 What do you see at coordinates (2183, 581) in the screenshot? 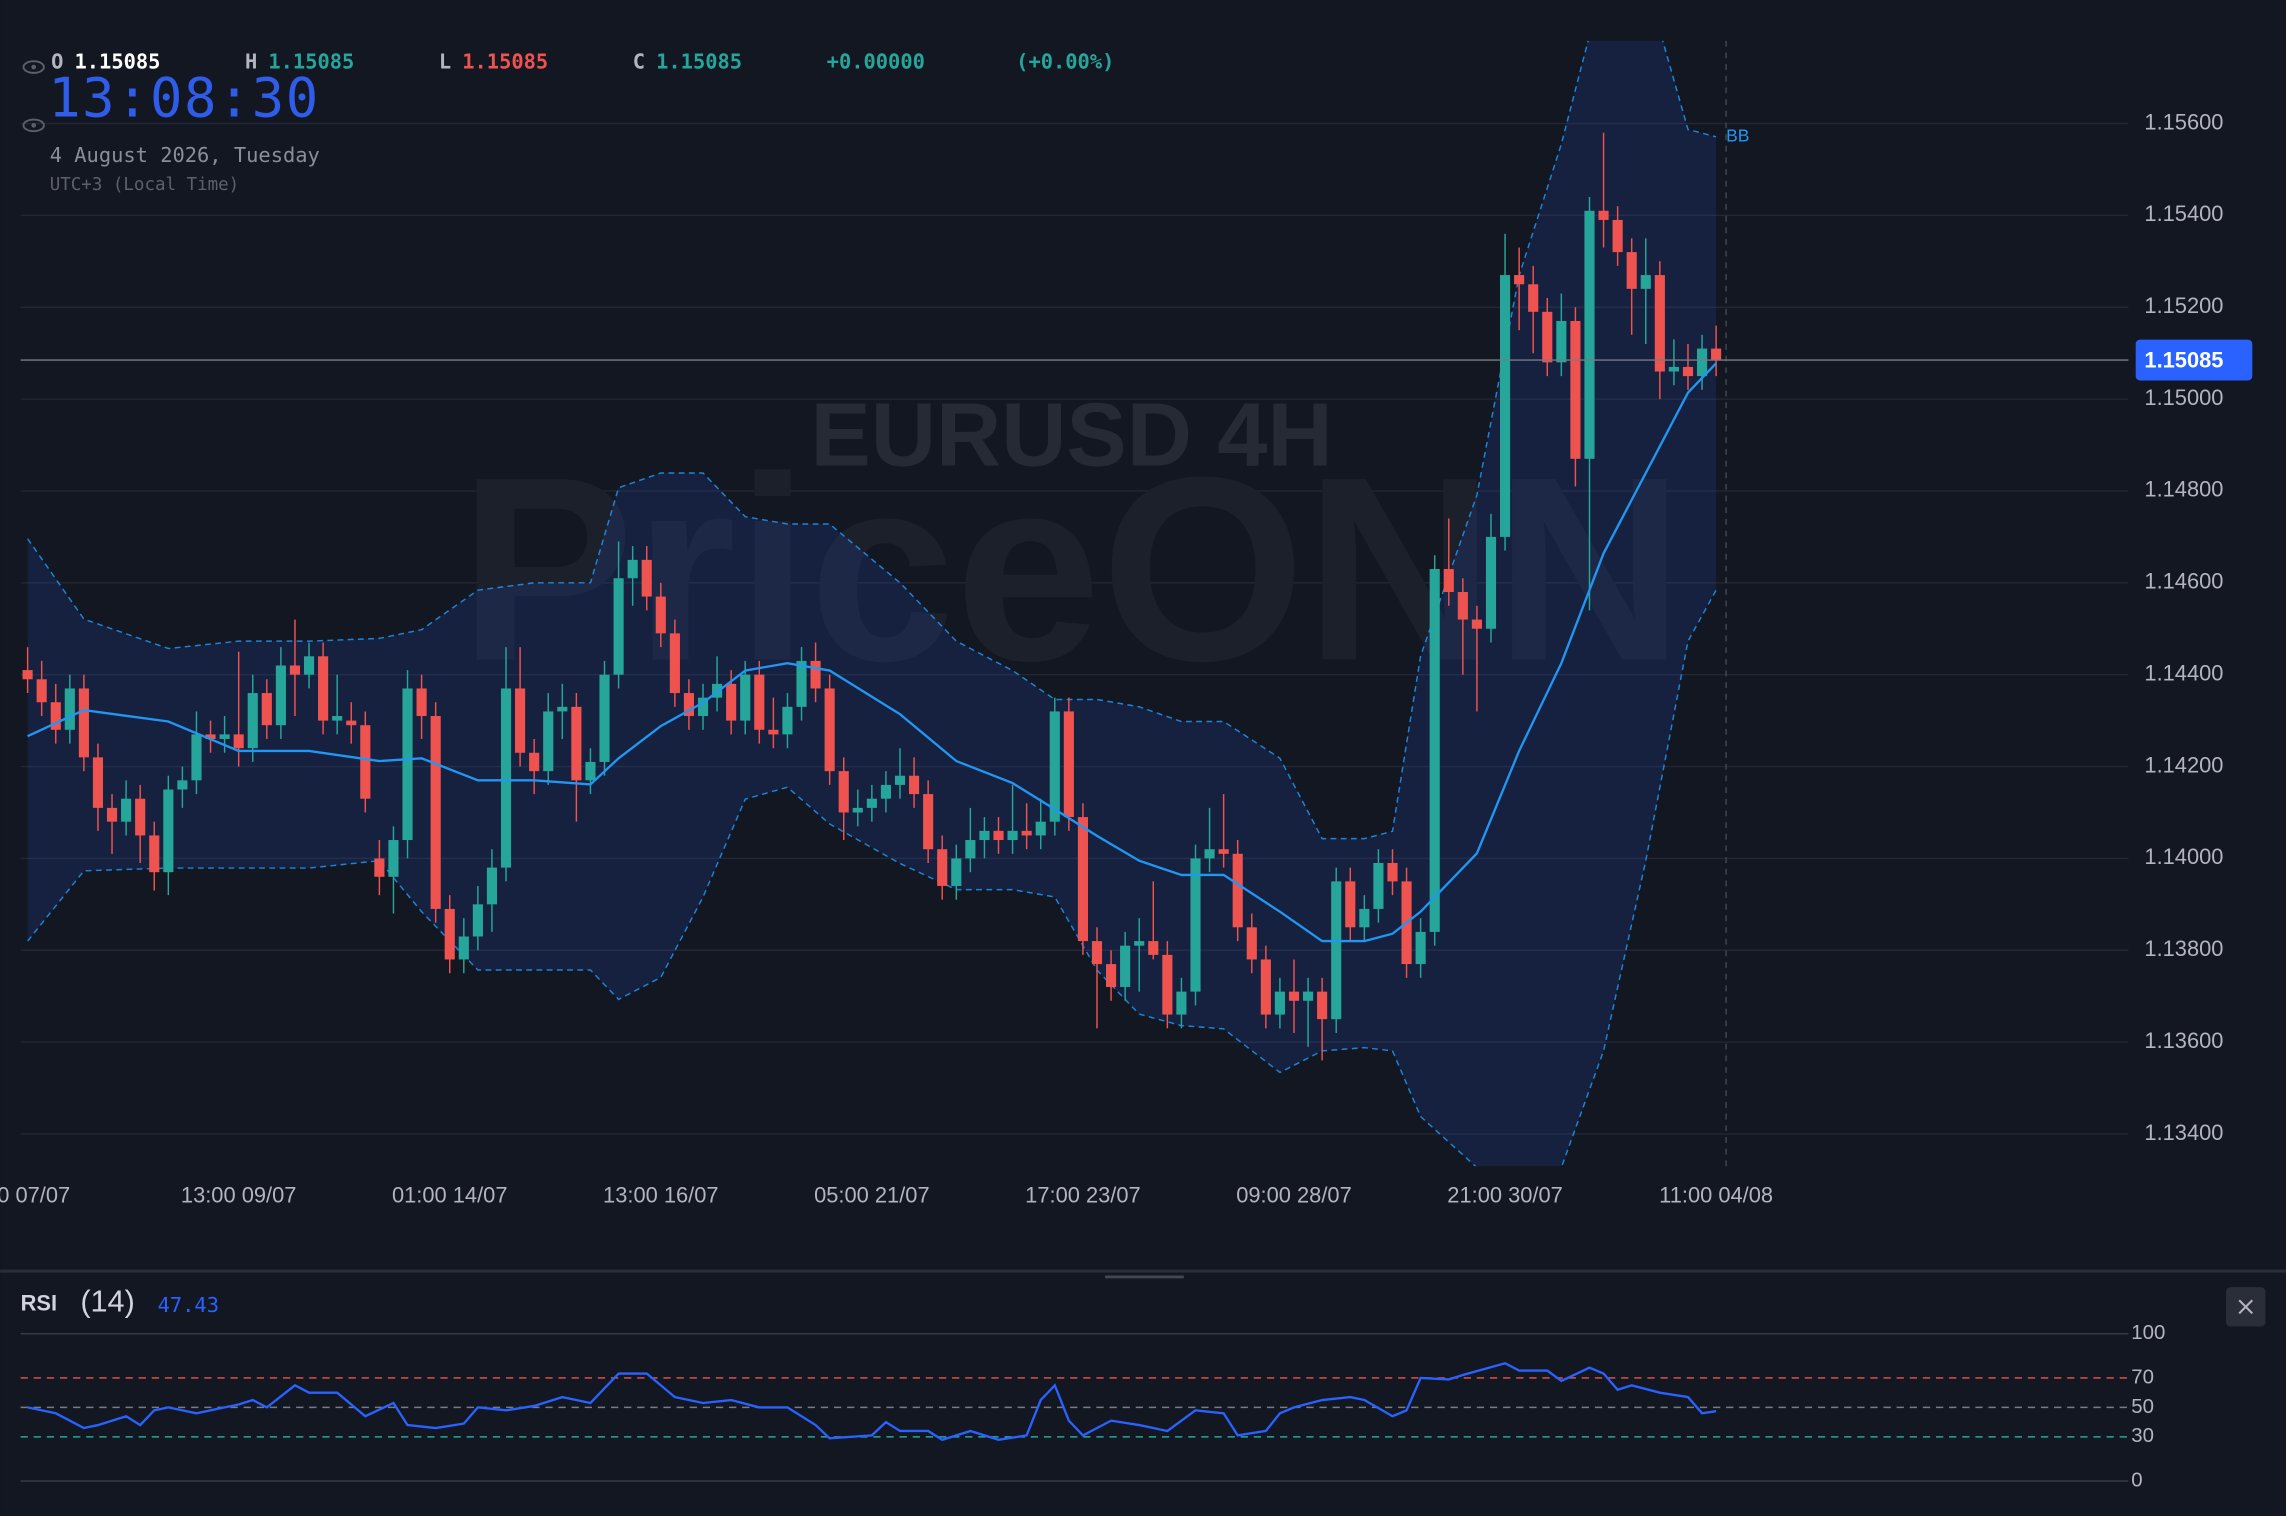
I see `y-tick-label: 1.14600` at bounding box center [2183, 581].